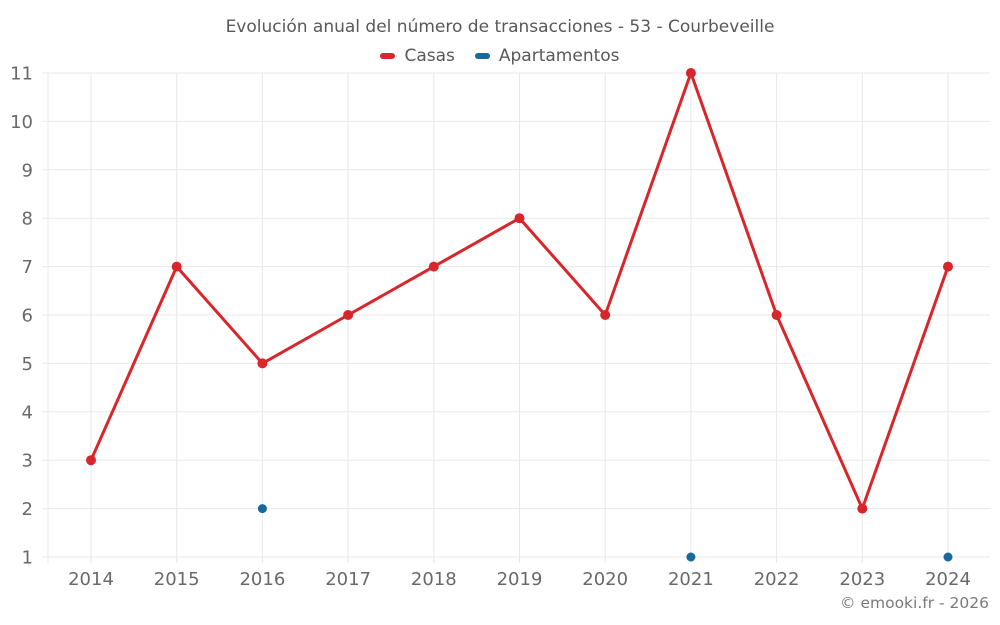 This screenshot has height=625, width=1000. What do you see at coordinates (27, 316) in the screenshot?
I see `y-tick-label: 6` at bounding box center [27, 316].